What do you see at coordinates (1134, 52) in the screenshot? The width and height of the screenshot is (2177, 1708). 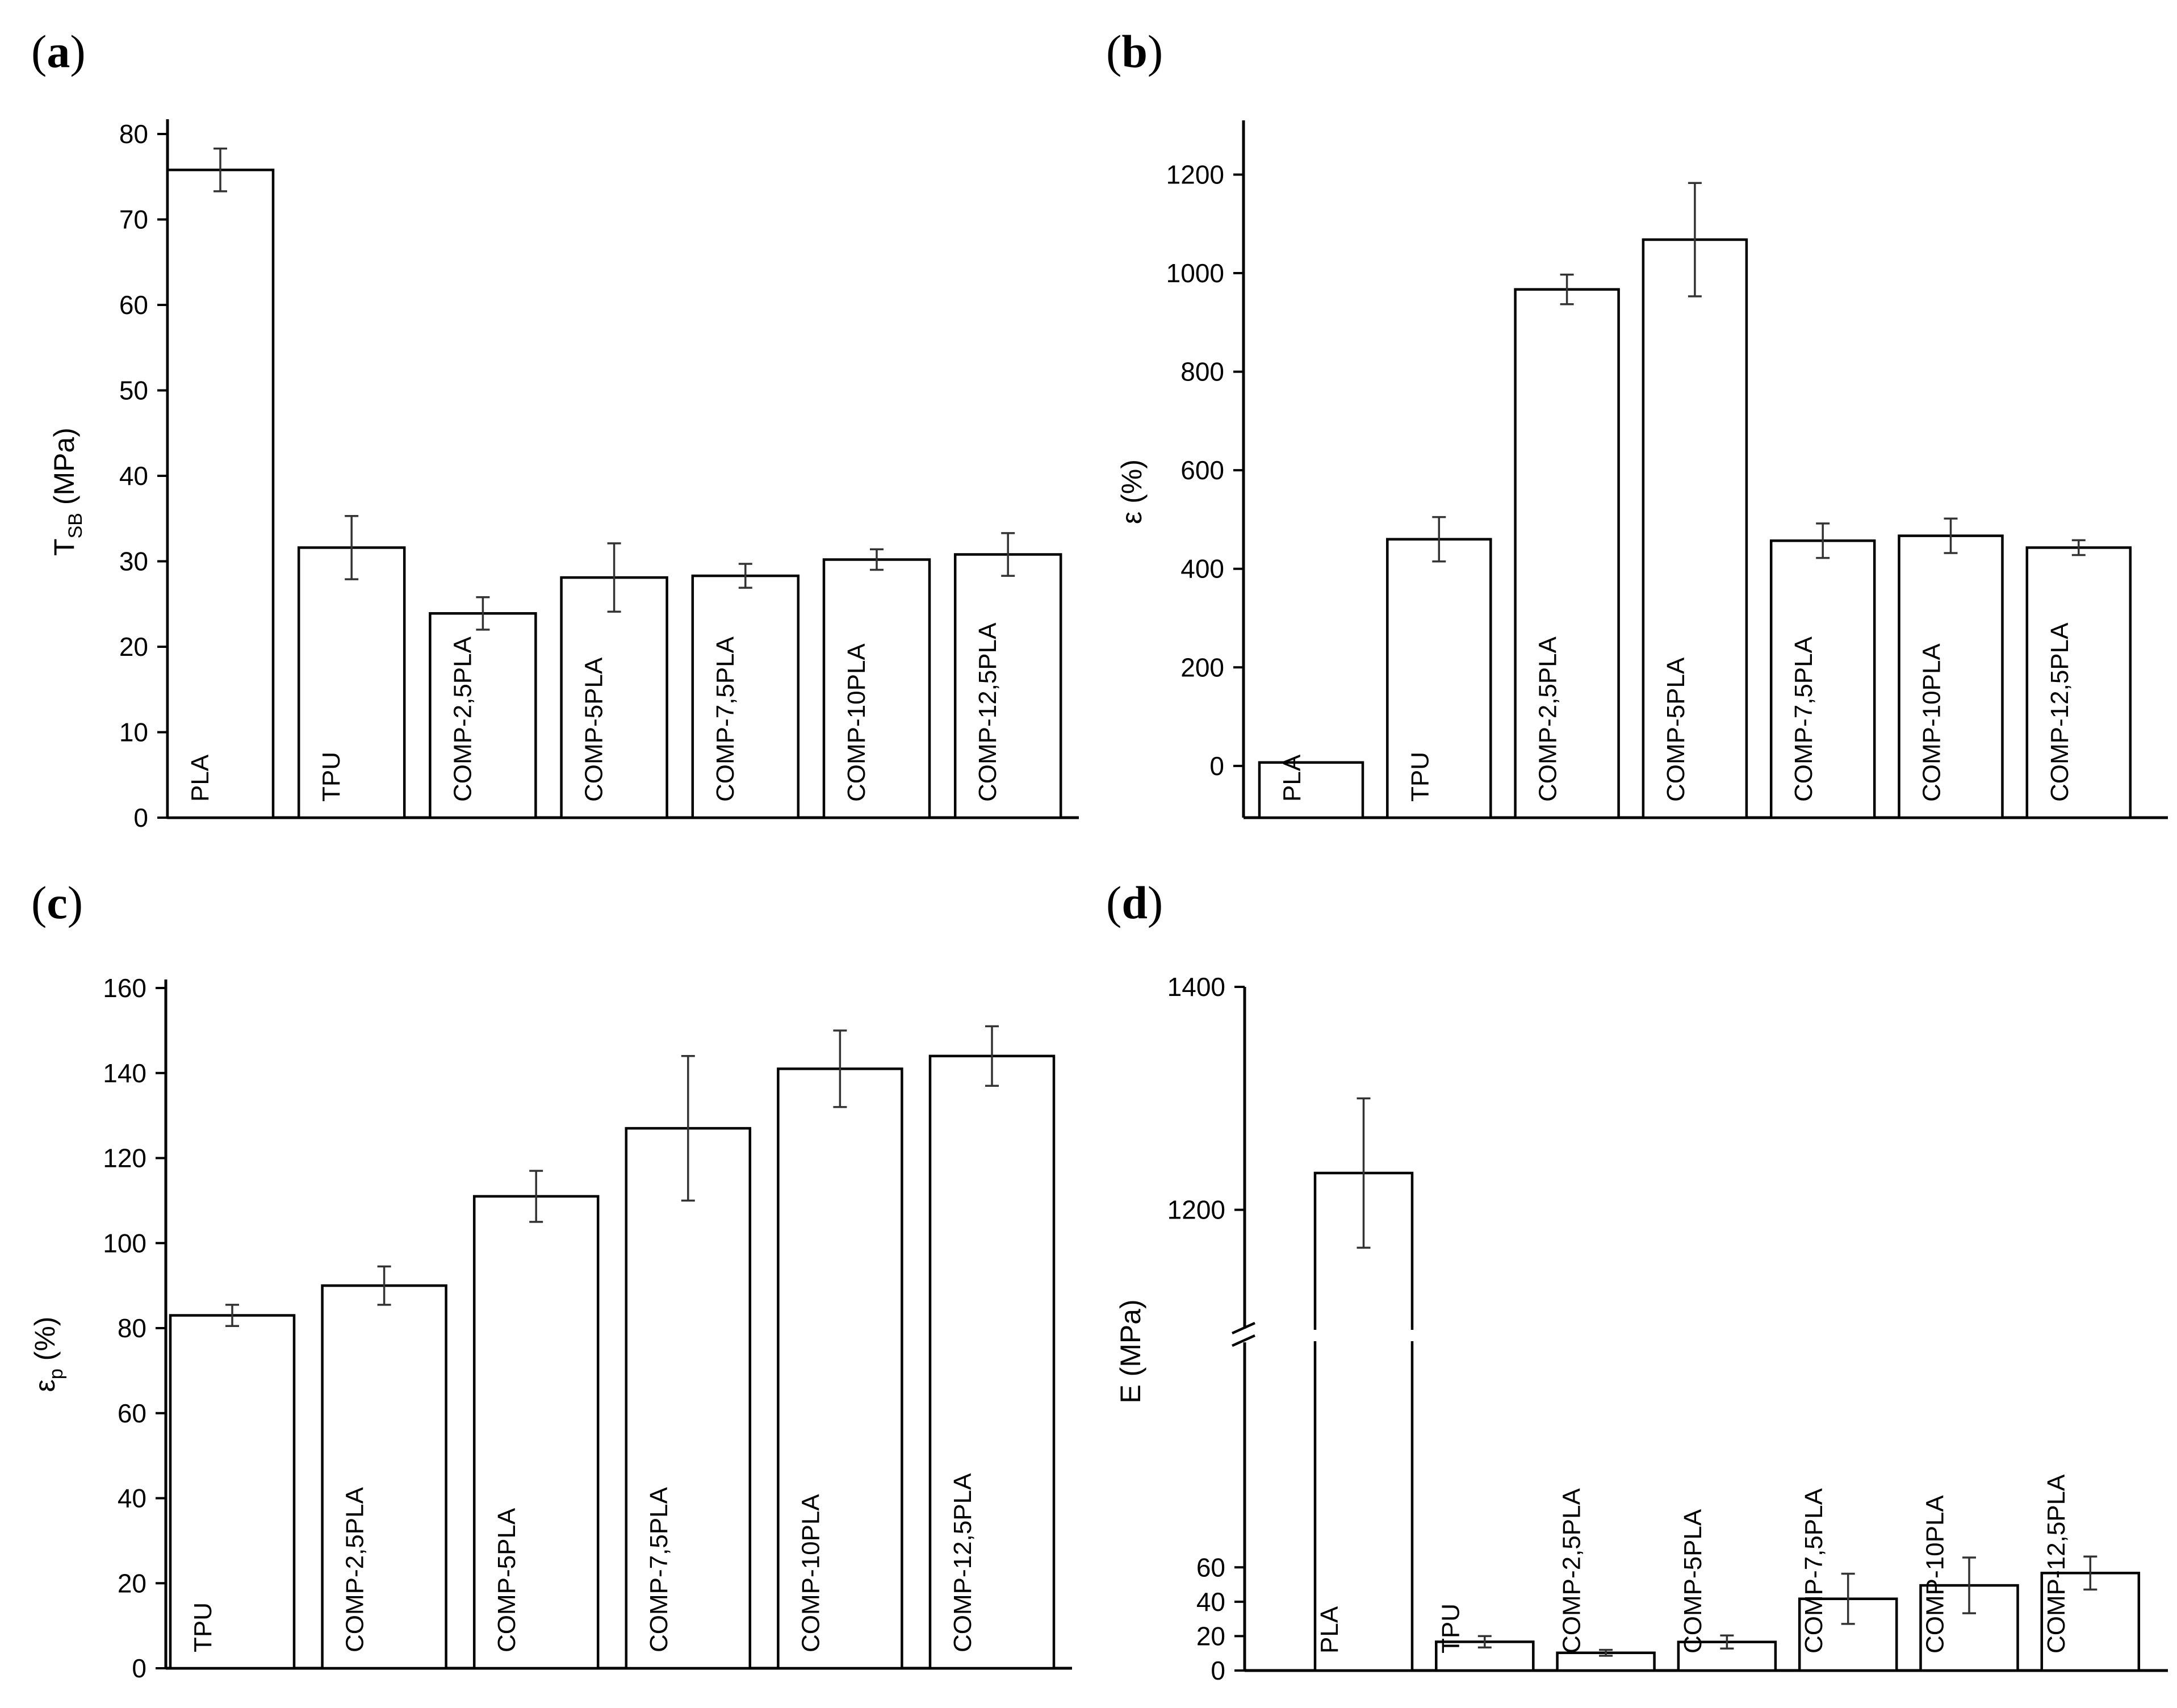 I see `panel-b-letter: (b)` at bounding box center [1134, 52].